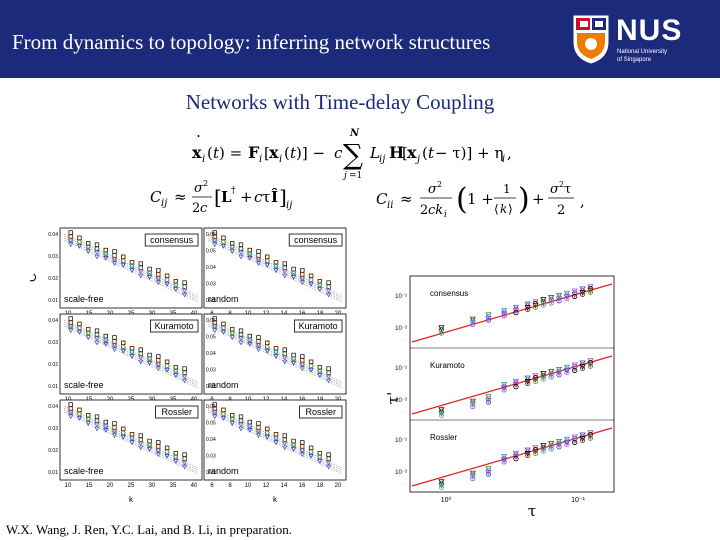 This screenshot has width=720, height=540. What do you see at coordinates (393, 398) in the screenshot?
I see `ylabel-tau-prime: τ'` at bounding box center [393, 398].